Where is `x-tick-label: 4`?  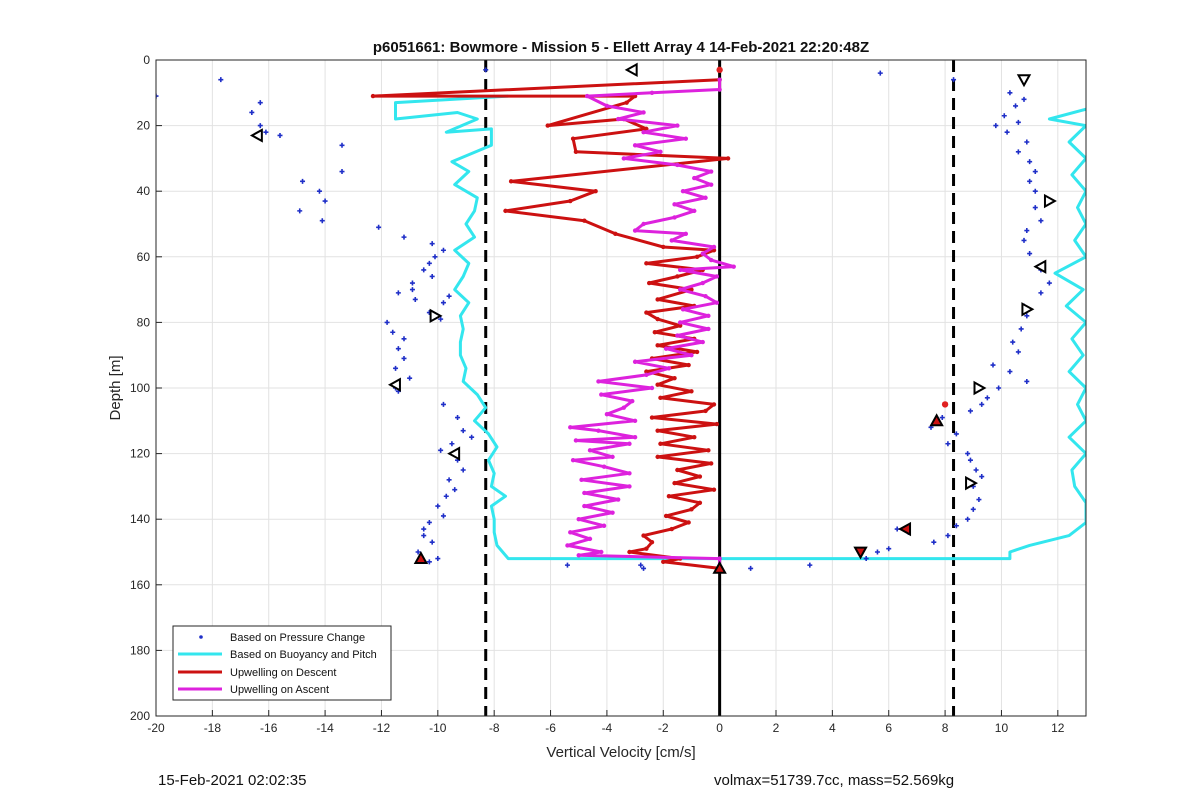
x-tick-label: 4 is located at coordinates (832, 728).